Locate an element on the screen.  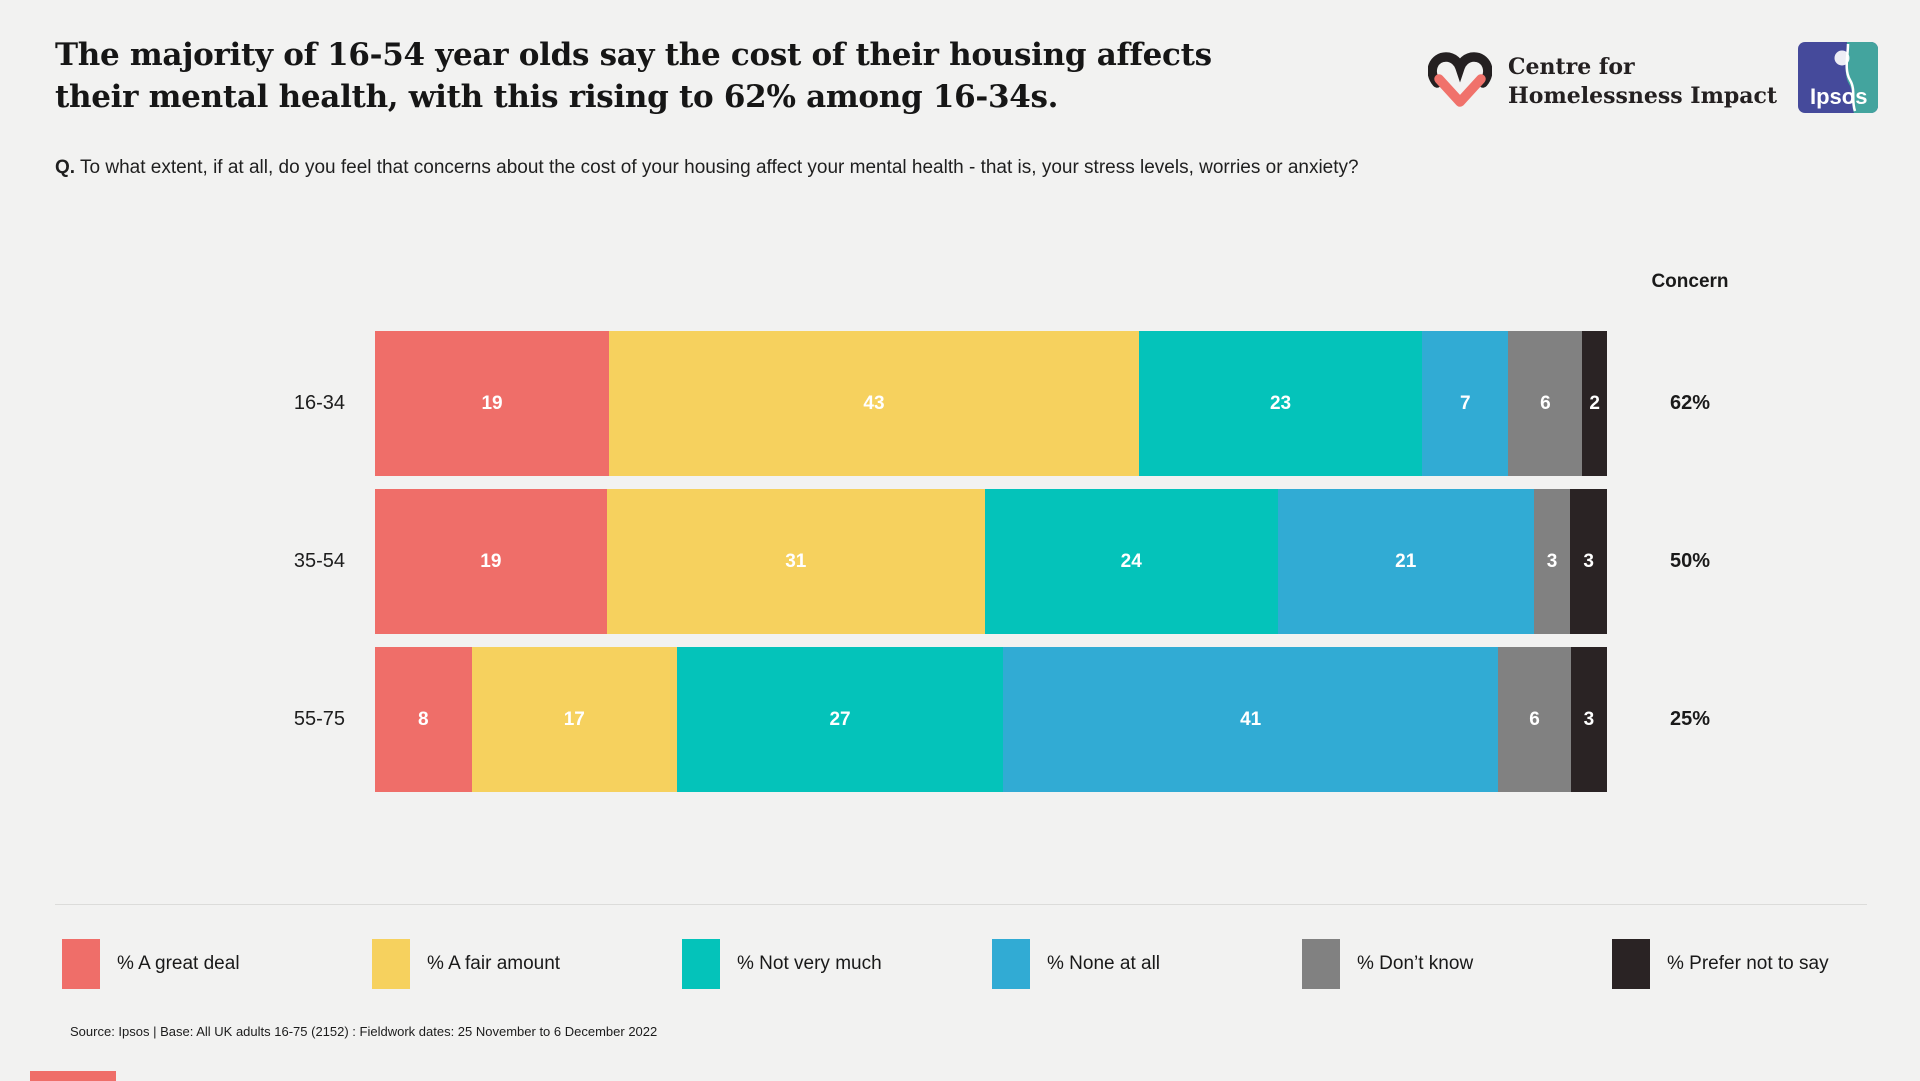
bar-segment: 17 is located at coordinates (574, 719).